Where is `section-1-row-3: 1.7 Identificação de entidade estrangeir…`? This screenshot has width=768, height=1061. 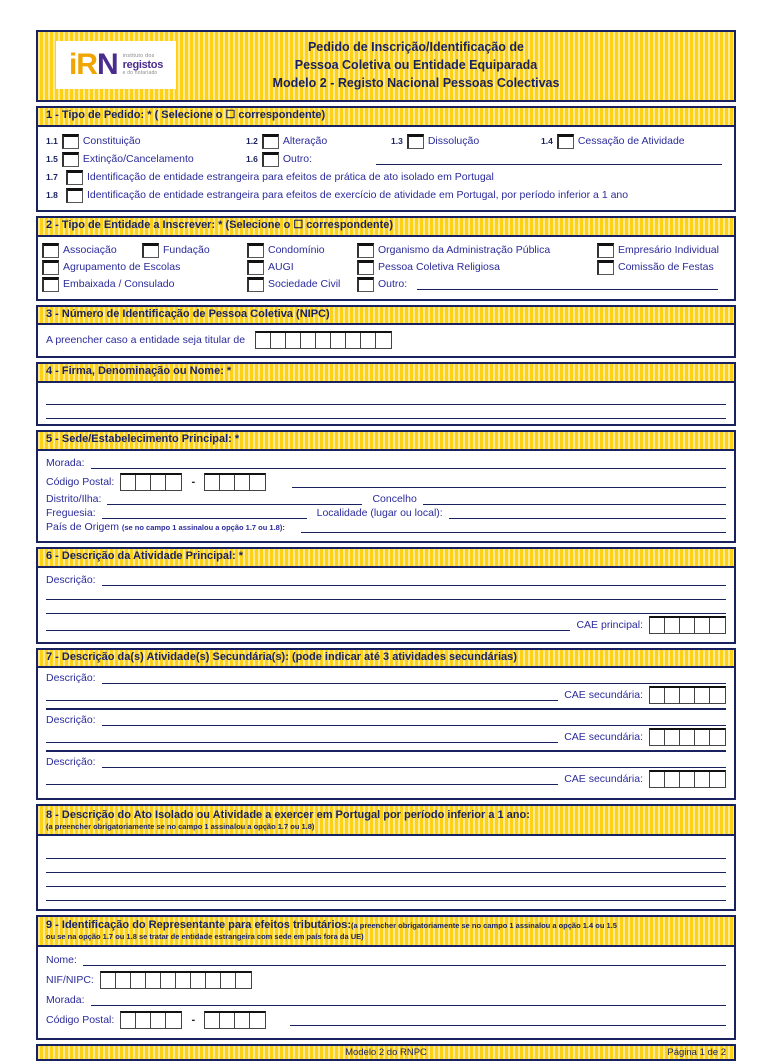 section-1-row-3: 1.7 Identificação de entidade estrangeir… is located at coordinates (386, 177).